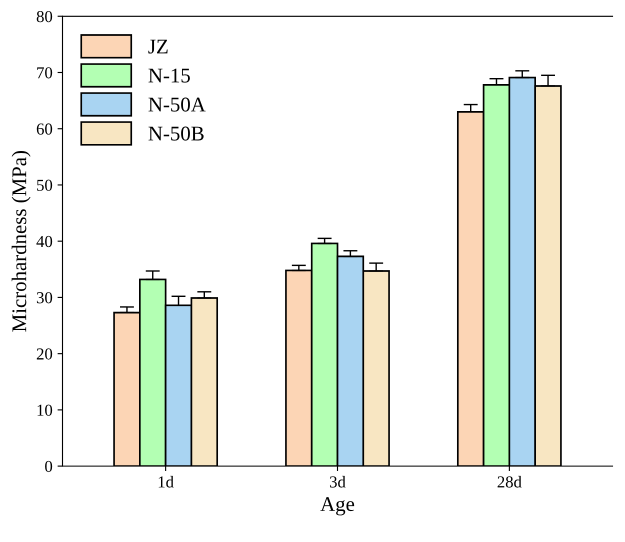 The image size is (625, 542). Describe the element at coordinates (44, 72) in the screenshot. I see `y-tick-label: 70` at that location.